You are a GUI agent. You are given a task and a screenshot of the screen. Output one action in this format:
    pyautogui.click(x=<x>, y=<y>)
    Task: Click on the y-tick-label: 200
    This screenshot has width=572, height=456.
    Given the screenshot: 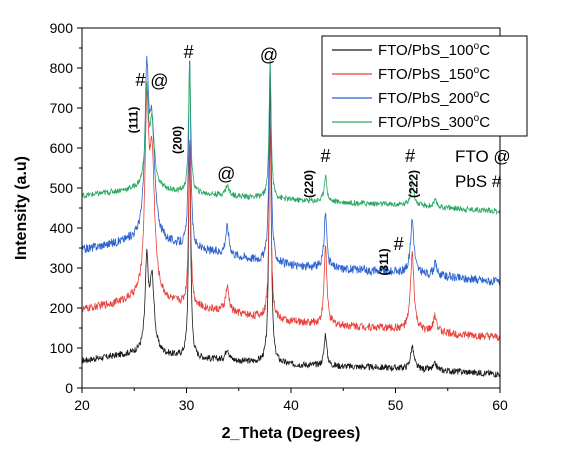 What is the action you would take?
    pyautogui.click(x=62, y=308)
    